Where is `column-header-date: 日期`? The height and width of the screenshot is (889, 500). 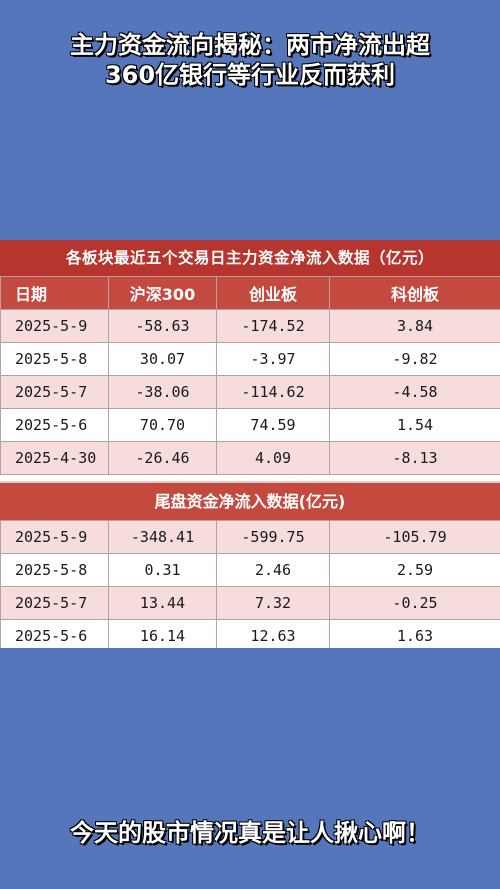 column-header-date: 日期 is located at coordinates (54, 293).